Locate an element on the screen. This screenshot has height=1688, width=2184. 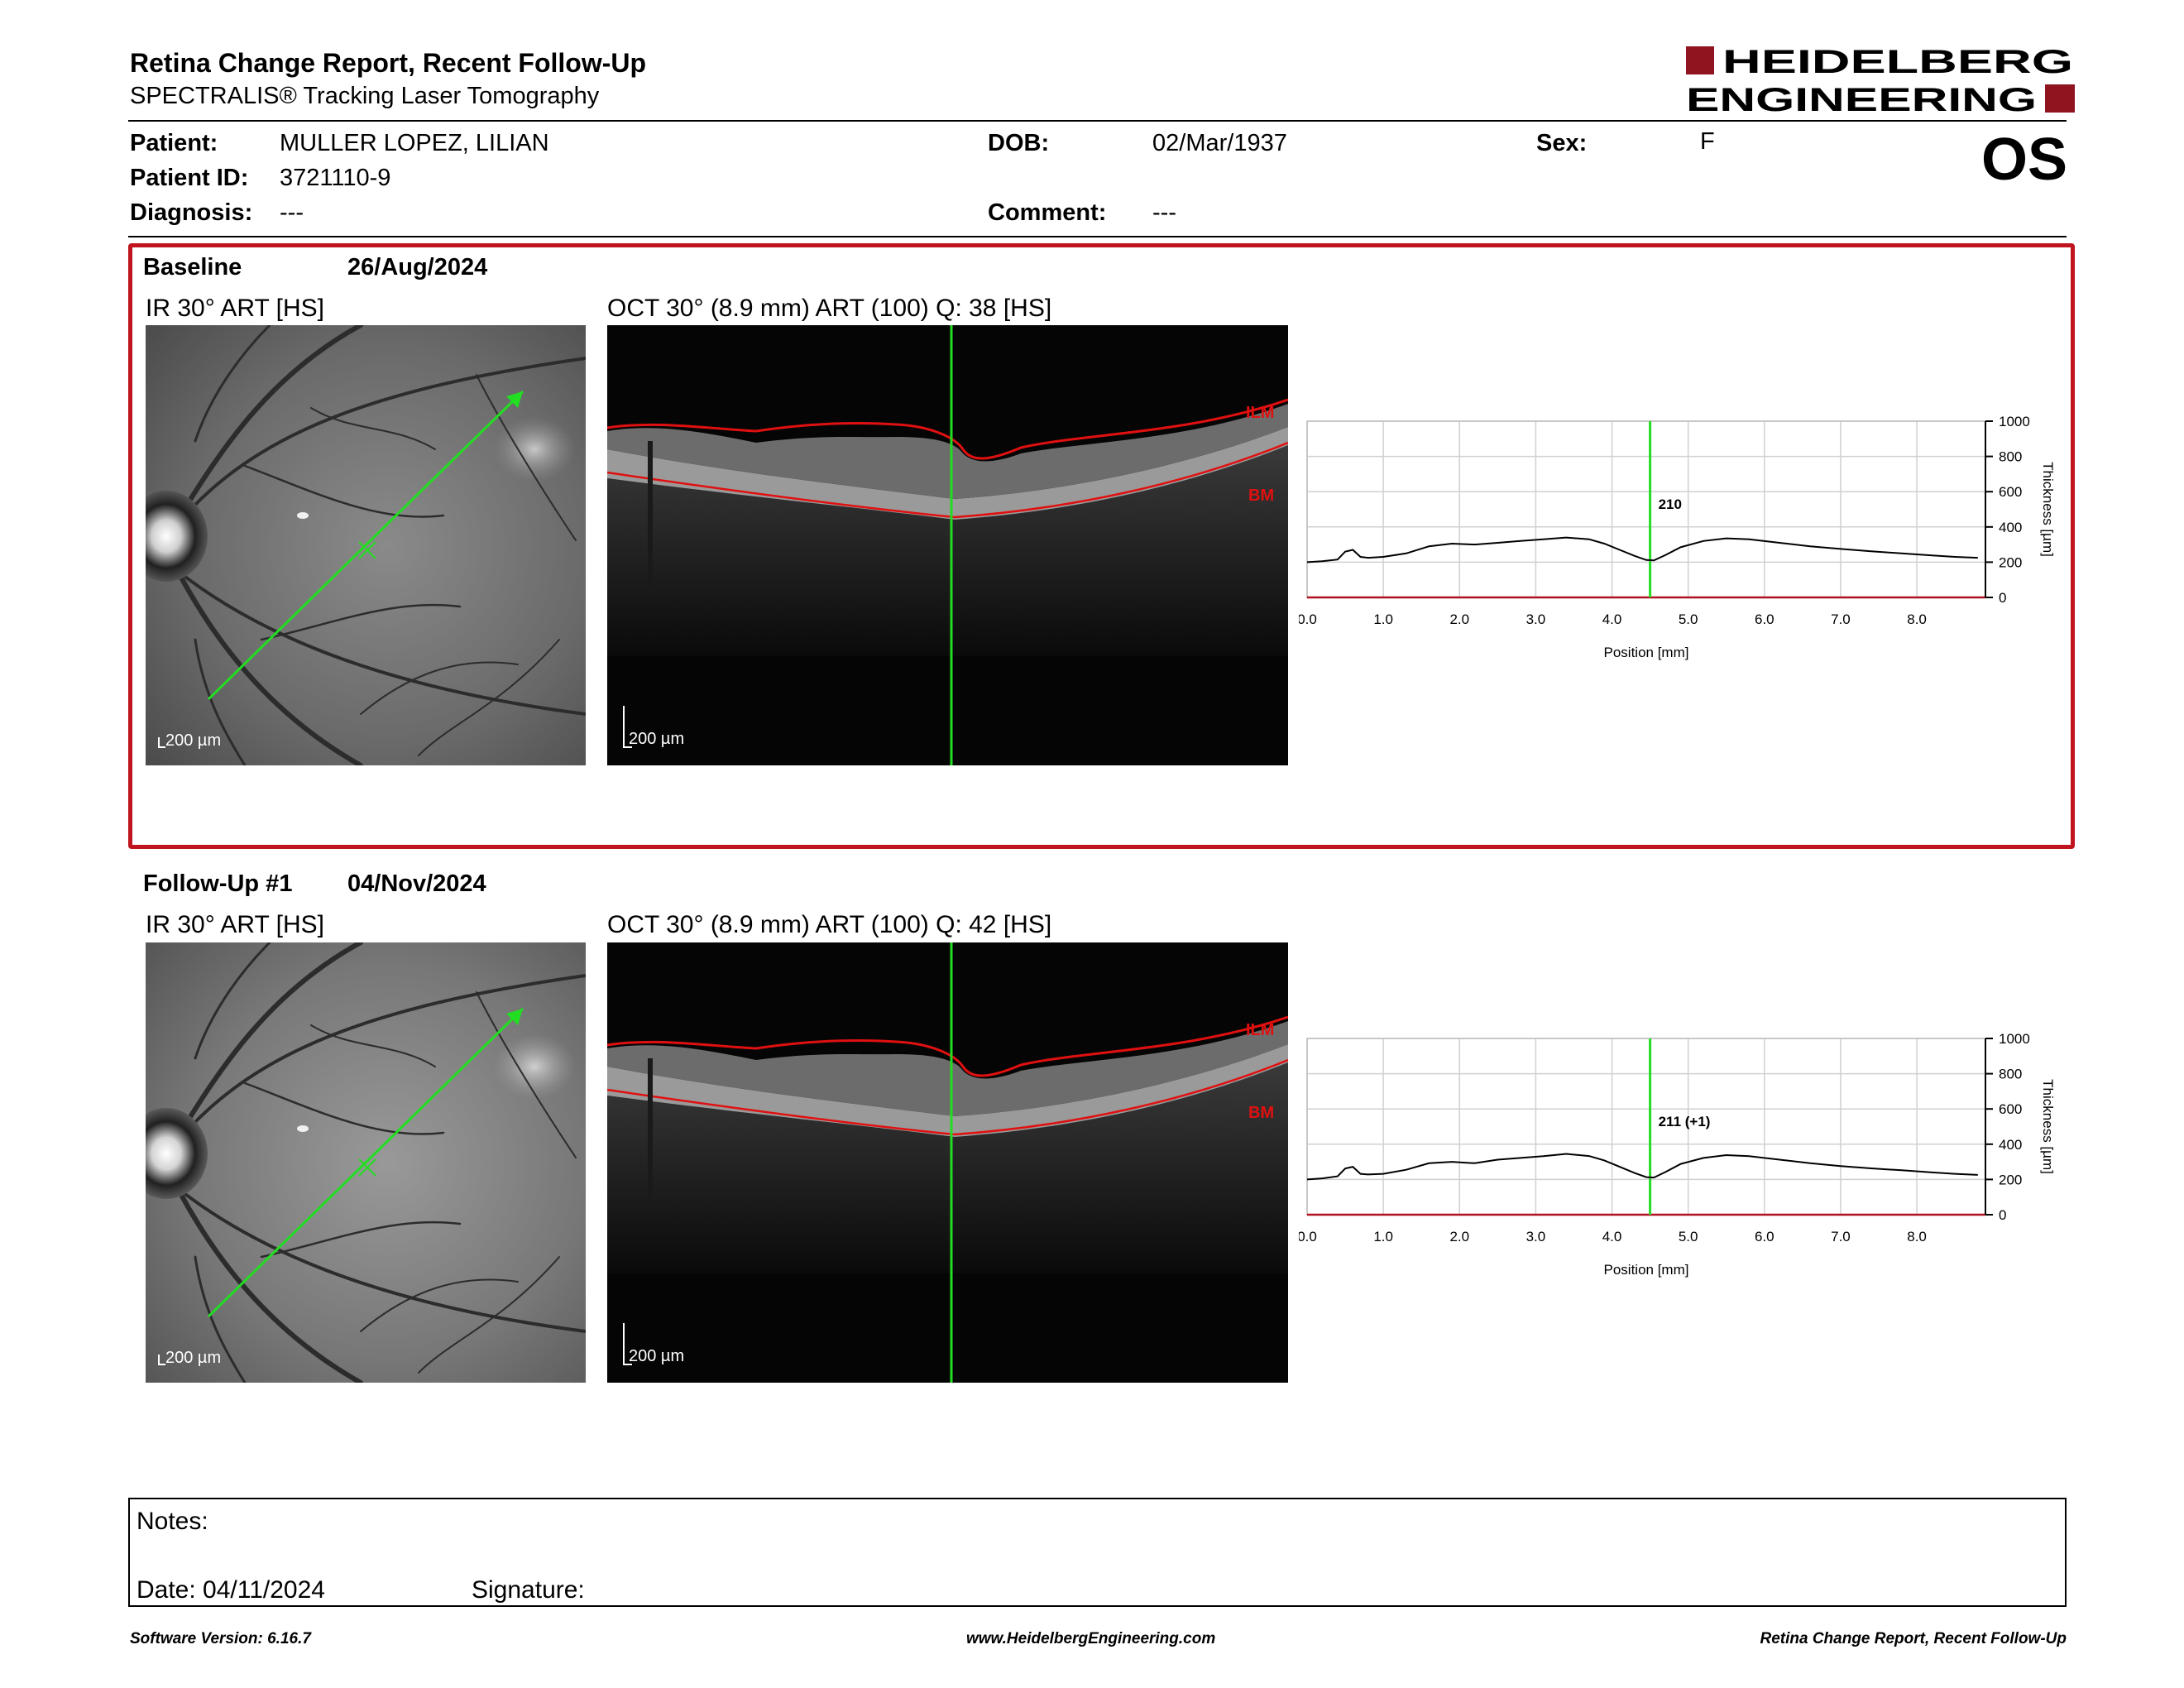
report-title: Retina Change Report, Recent Follow-Up is located at coordinates (388, 63).